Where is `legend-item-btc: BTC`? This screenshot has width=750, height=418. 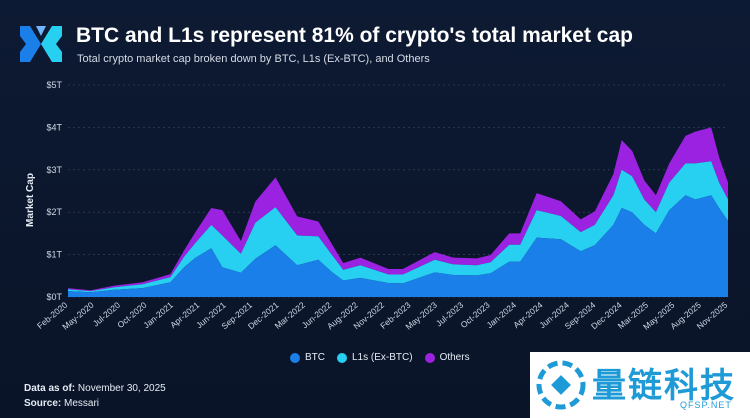 legend-item-btc: BTC is located at coordinates (307, 357).